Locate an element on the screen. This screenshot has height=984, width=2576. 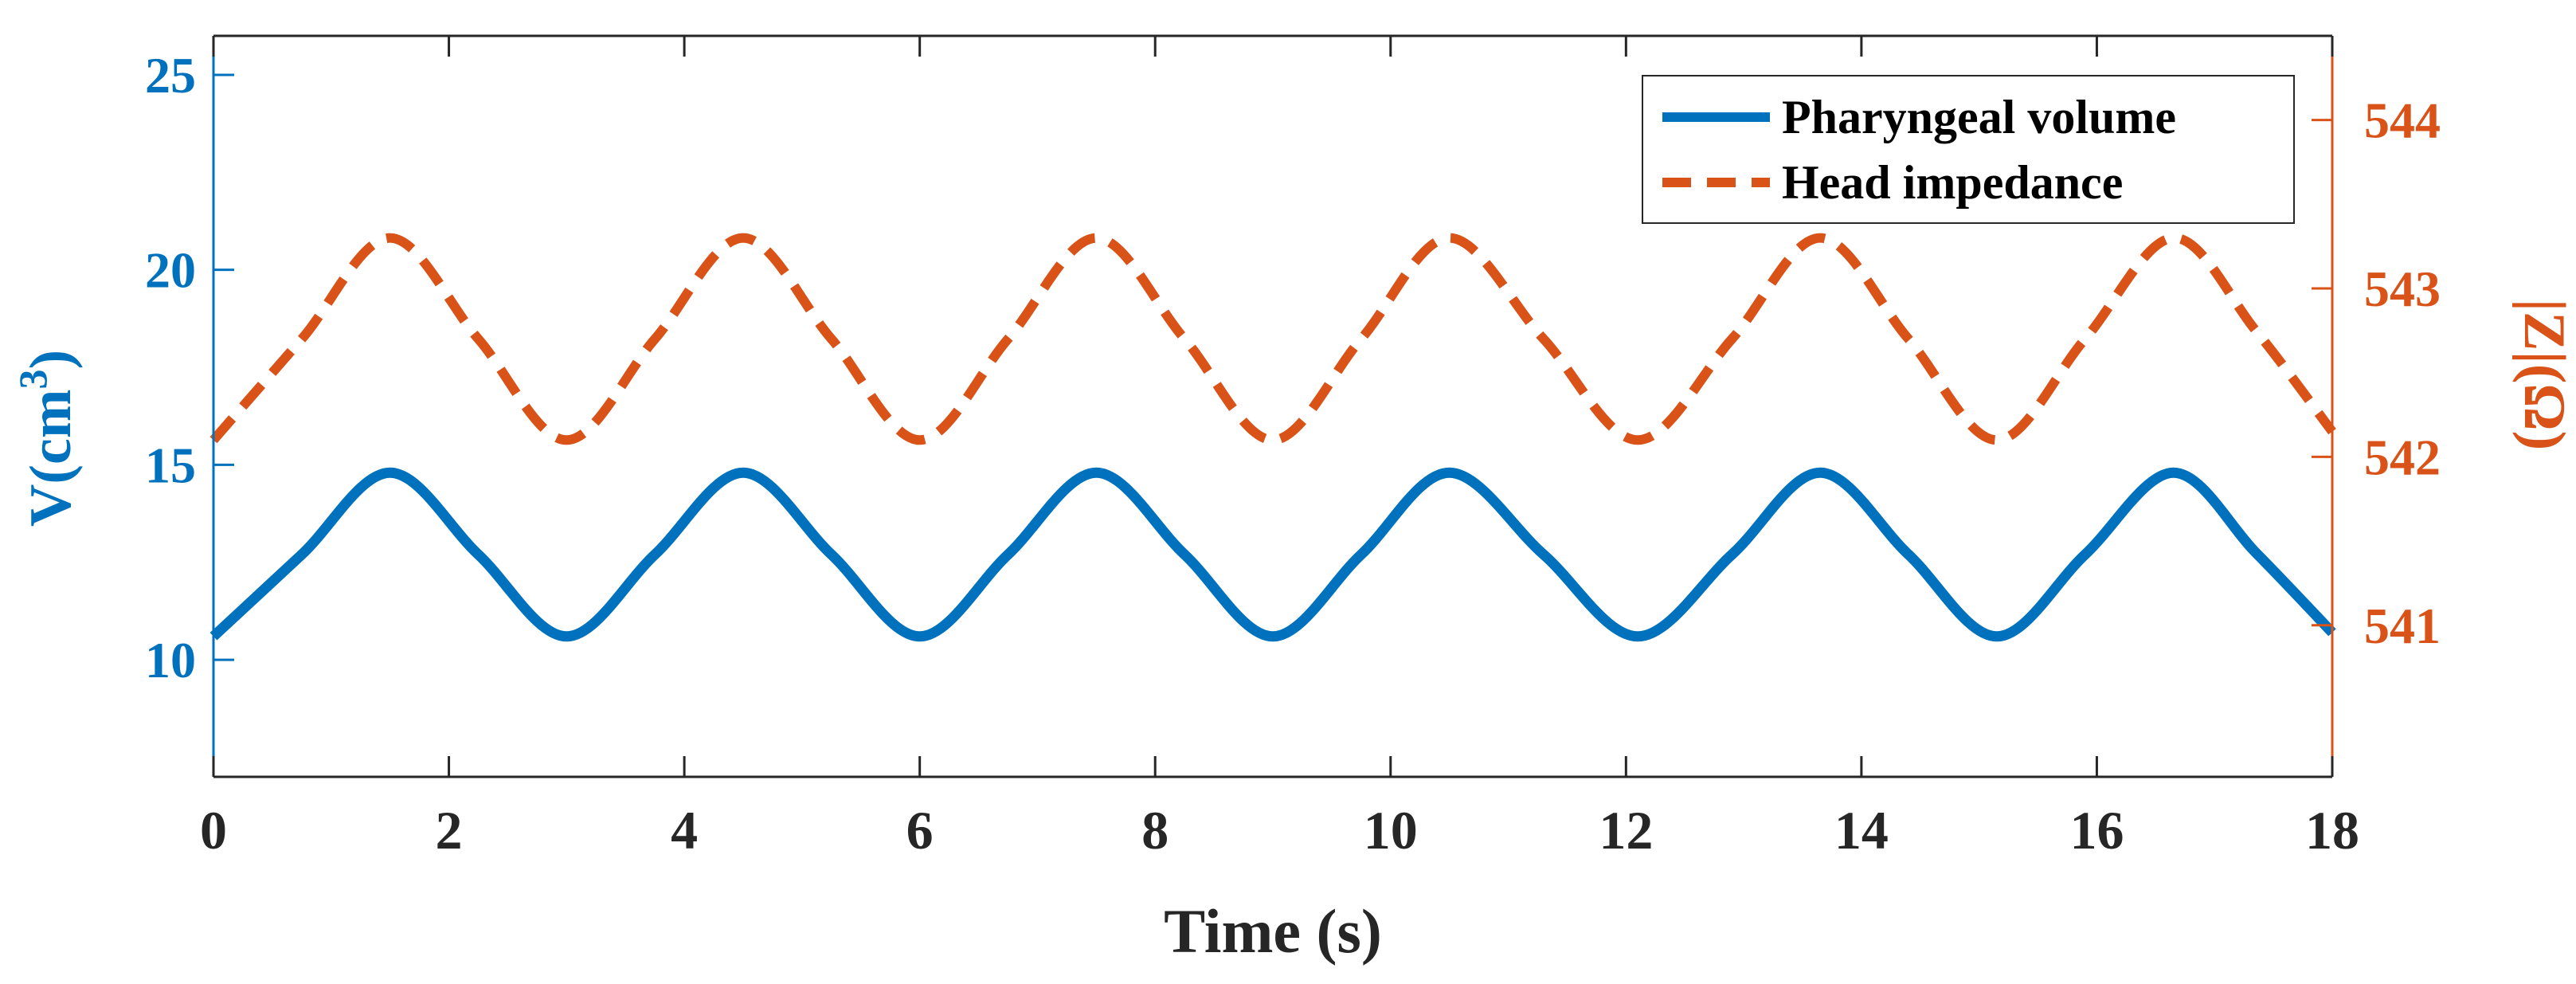
left-y-tick-label: 15 is located at coordinates (170, 465).